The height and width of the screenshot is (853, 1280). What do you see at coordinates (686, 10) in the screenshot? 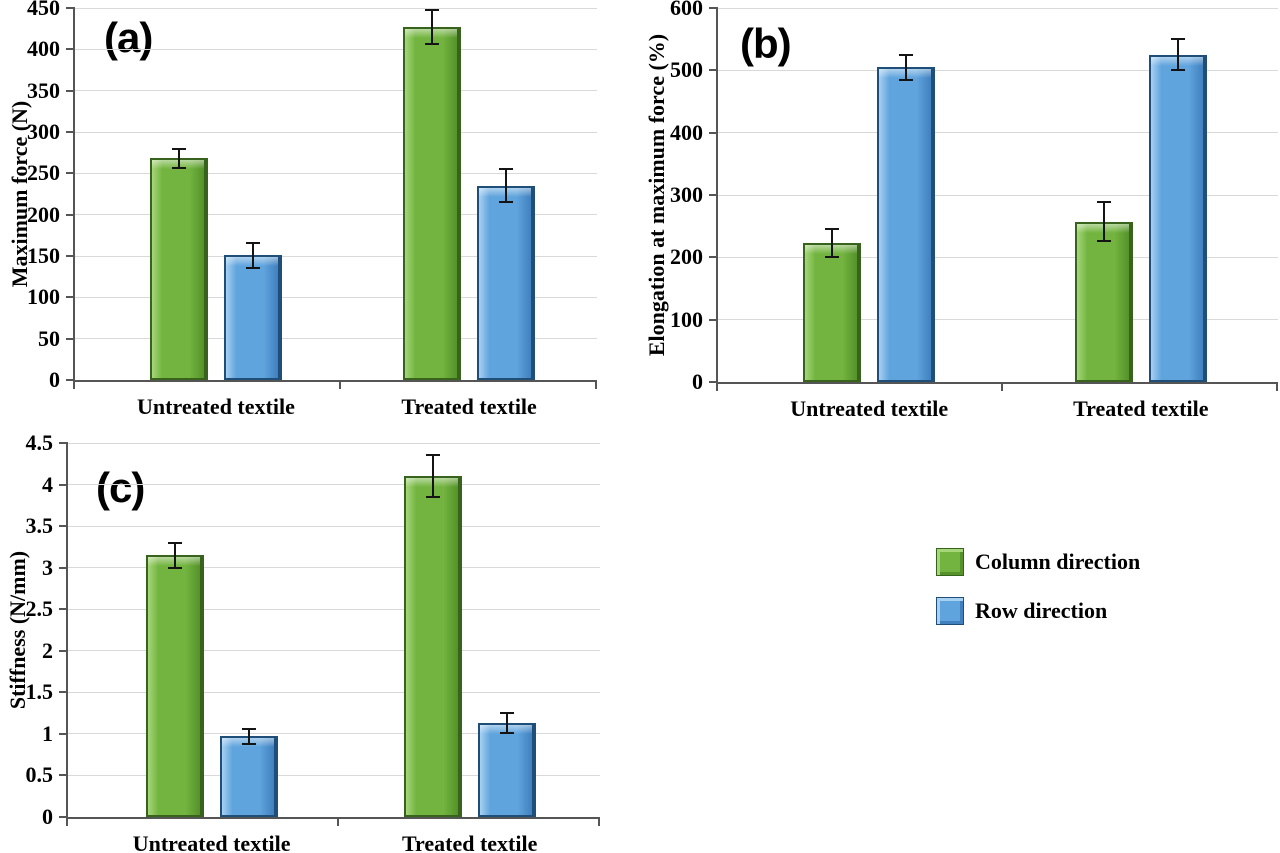
I see `y-tick-label: 600` at bounding box center [686, 10].